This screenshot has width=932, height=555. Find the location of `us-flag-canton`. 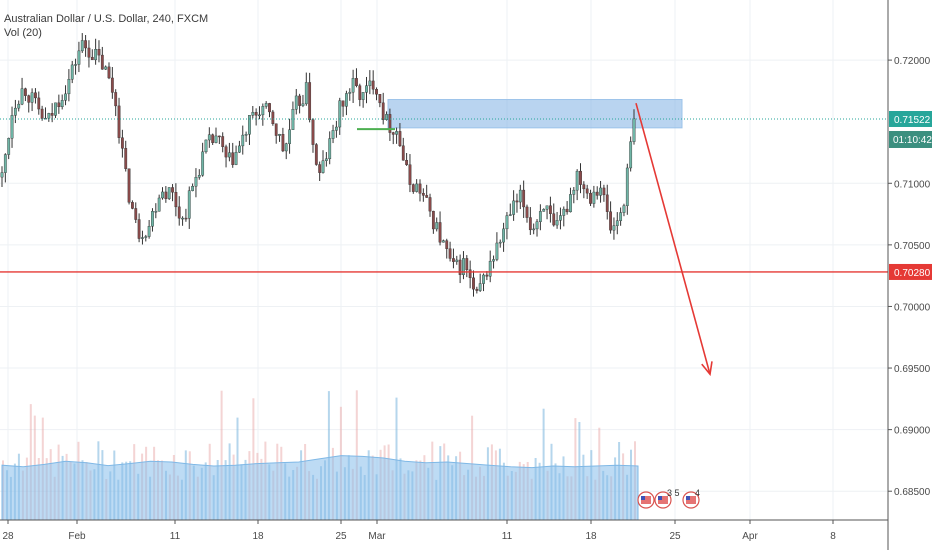

us-flag-canton is located at coordinates (688, 498).